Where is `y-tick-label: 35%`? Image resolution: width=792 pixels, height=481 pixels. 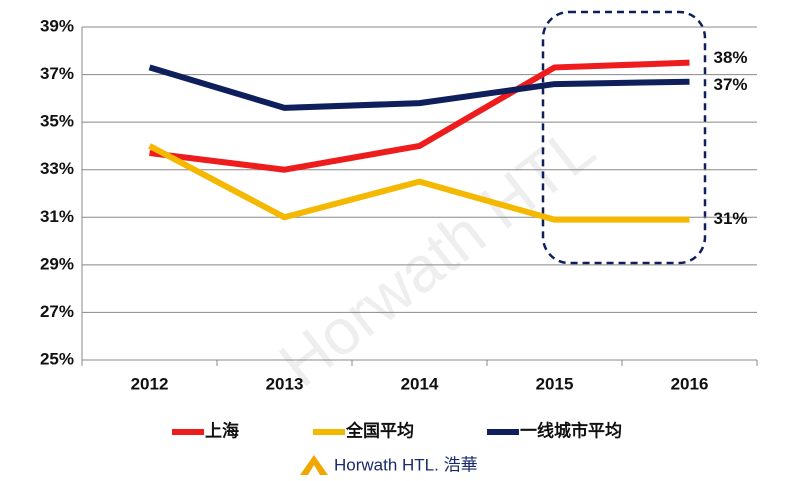 y-tick-label: 35% is located at coordinates (57, 121).